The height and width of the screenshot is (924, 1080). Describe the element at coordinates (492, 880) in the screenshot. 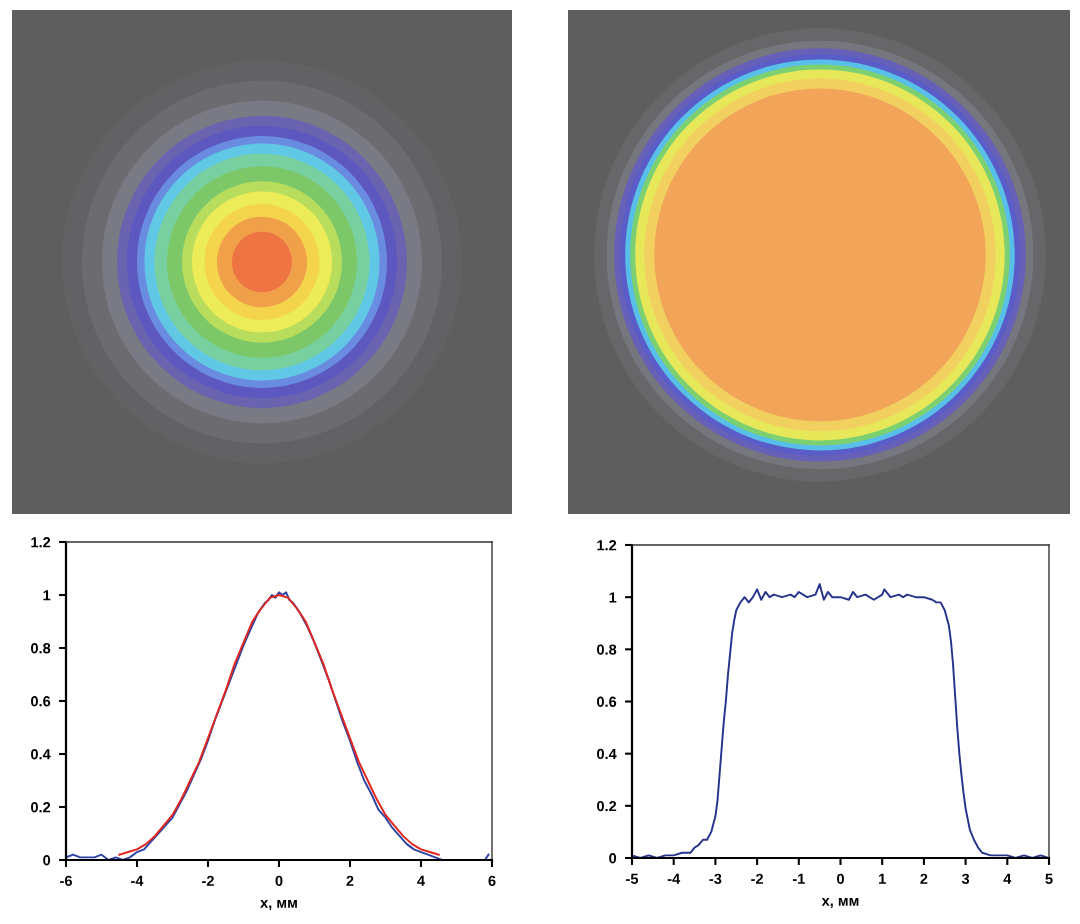

I see `x-tick-label: 6` at that location.